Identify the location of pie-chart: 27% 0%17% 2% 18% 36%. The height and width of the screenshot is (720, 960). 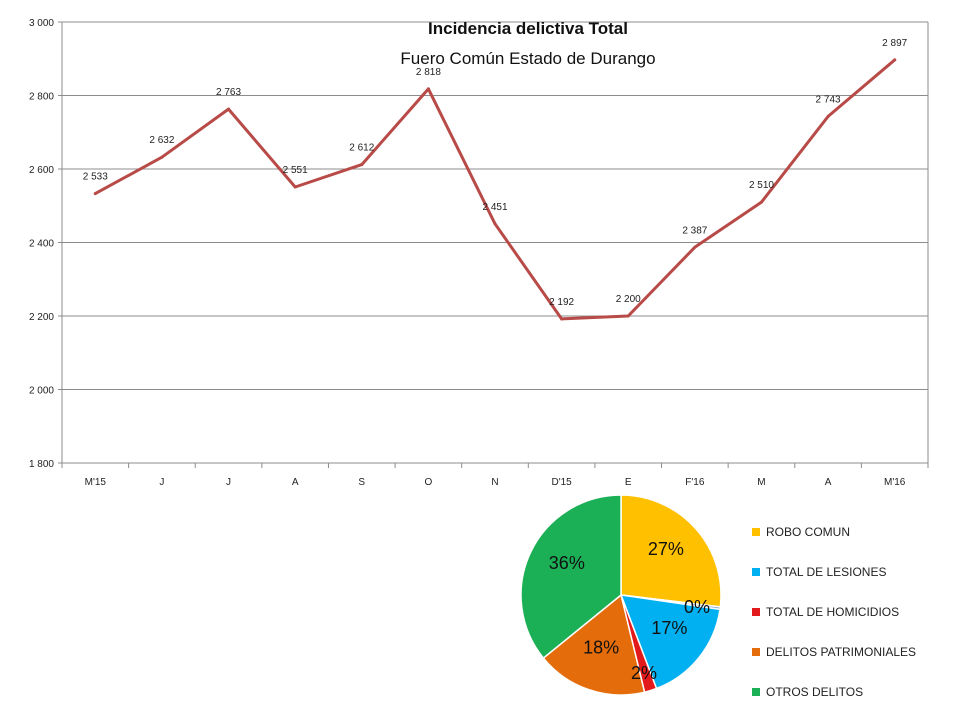
(621, 595).